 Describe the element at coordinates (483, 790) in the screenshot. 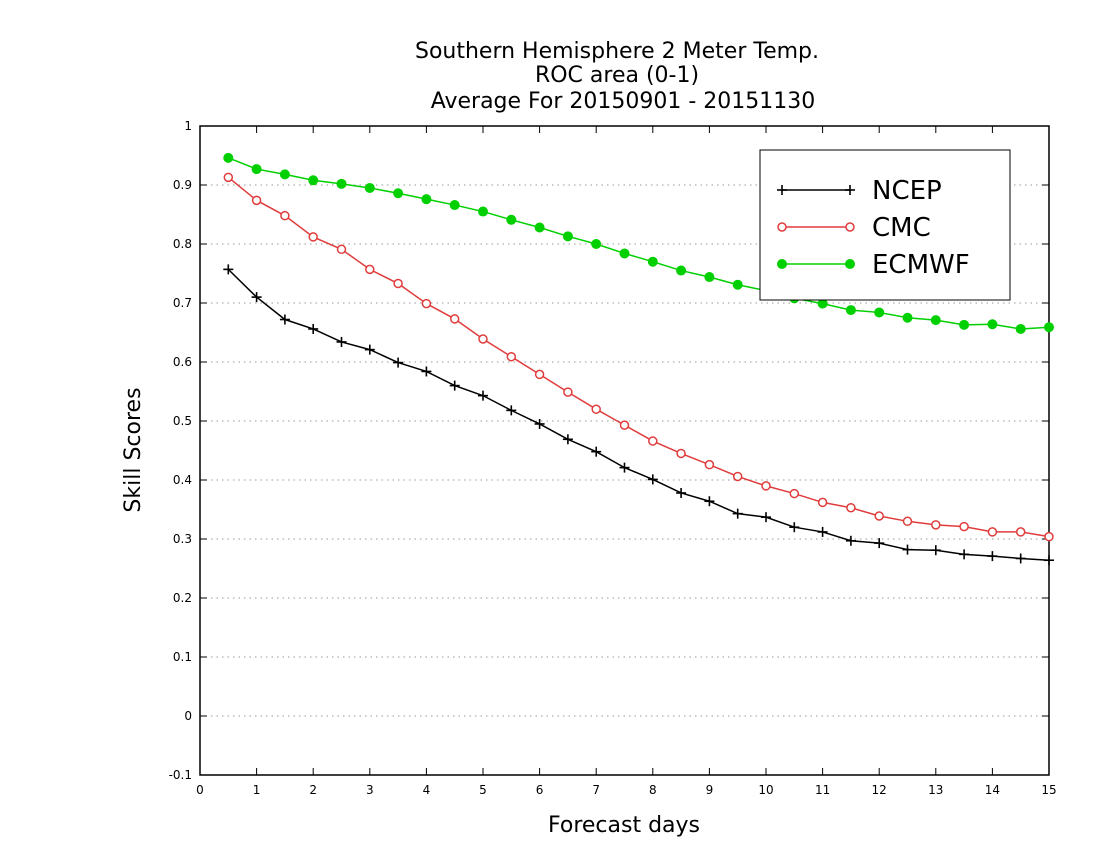

I see `x-tick-label: 5` at that location.